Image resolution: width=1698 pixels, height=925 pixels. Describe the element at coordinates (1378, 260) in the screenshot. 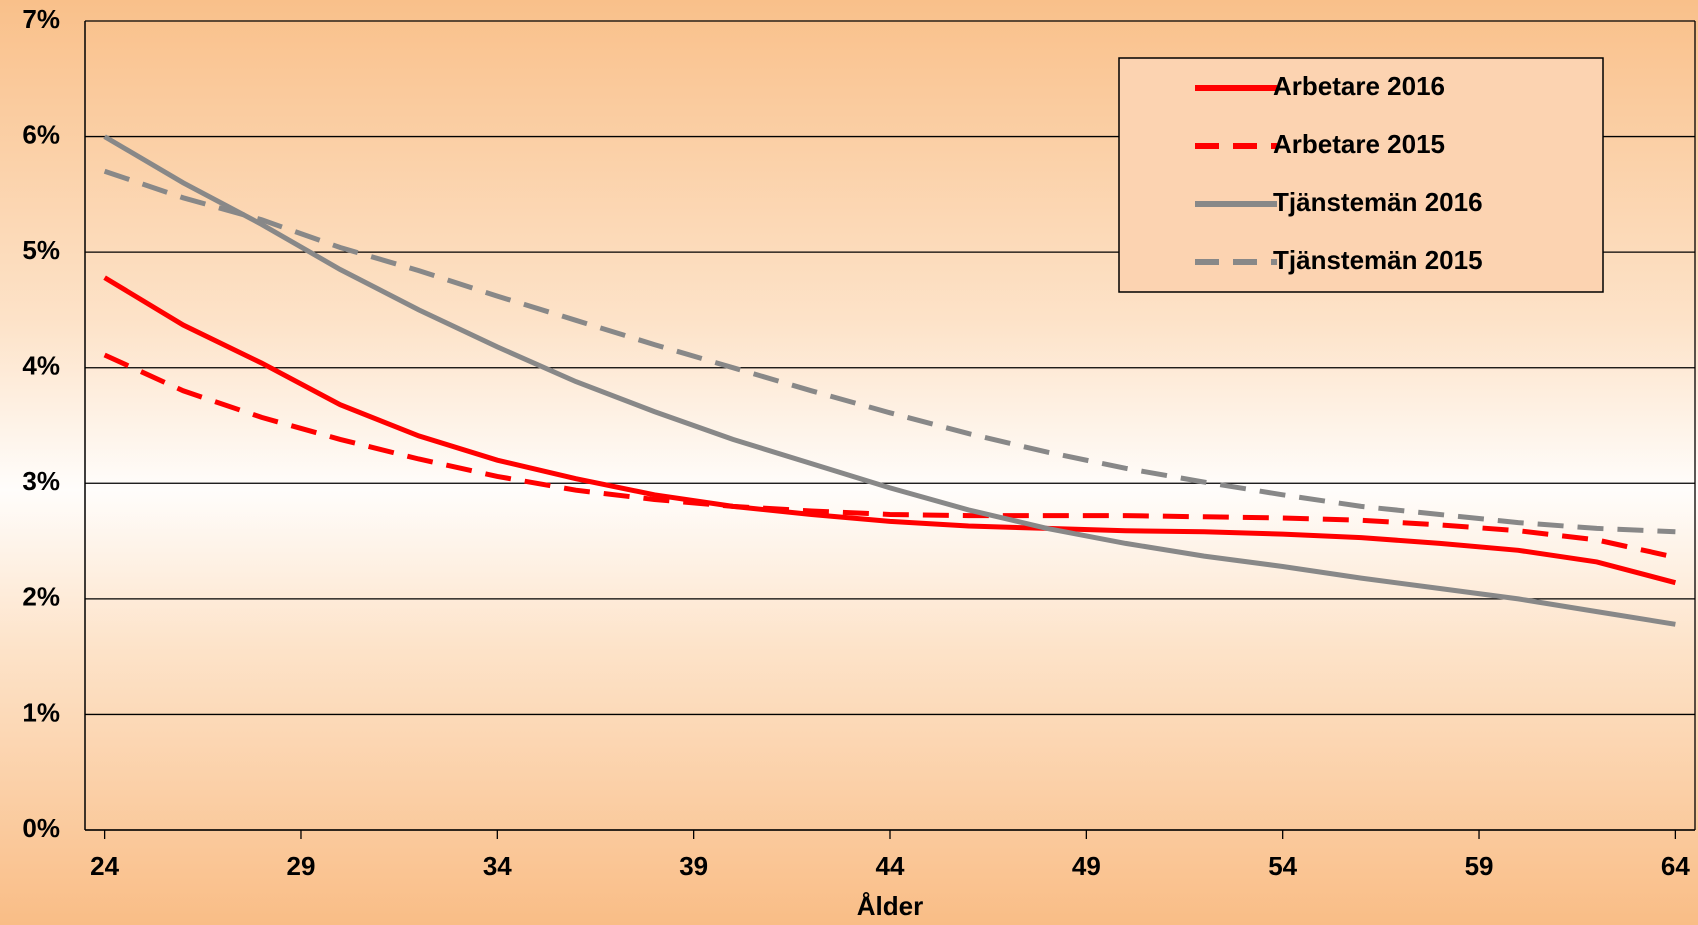

I see `legend-label: Tjänstemän 2015` at that location.